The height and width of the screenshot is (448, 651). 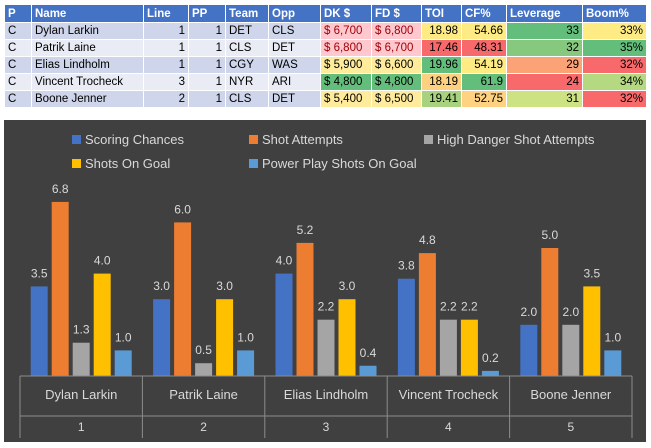 What do you see at coordinates (339, 163) in the screenshot?
I see `legend-label: Power Play Shots On Goal` at bounding box center [339, 163].